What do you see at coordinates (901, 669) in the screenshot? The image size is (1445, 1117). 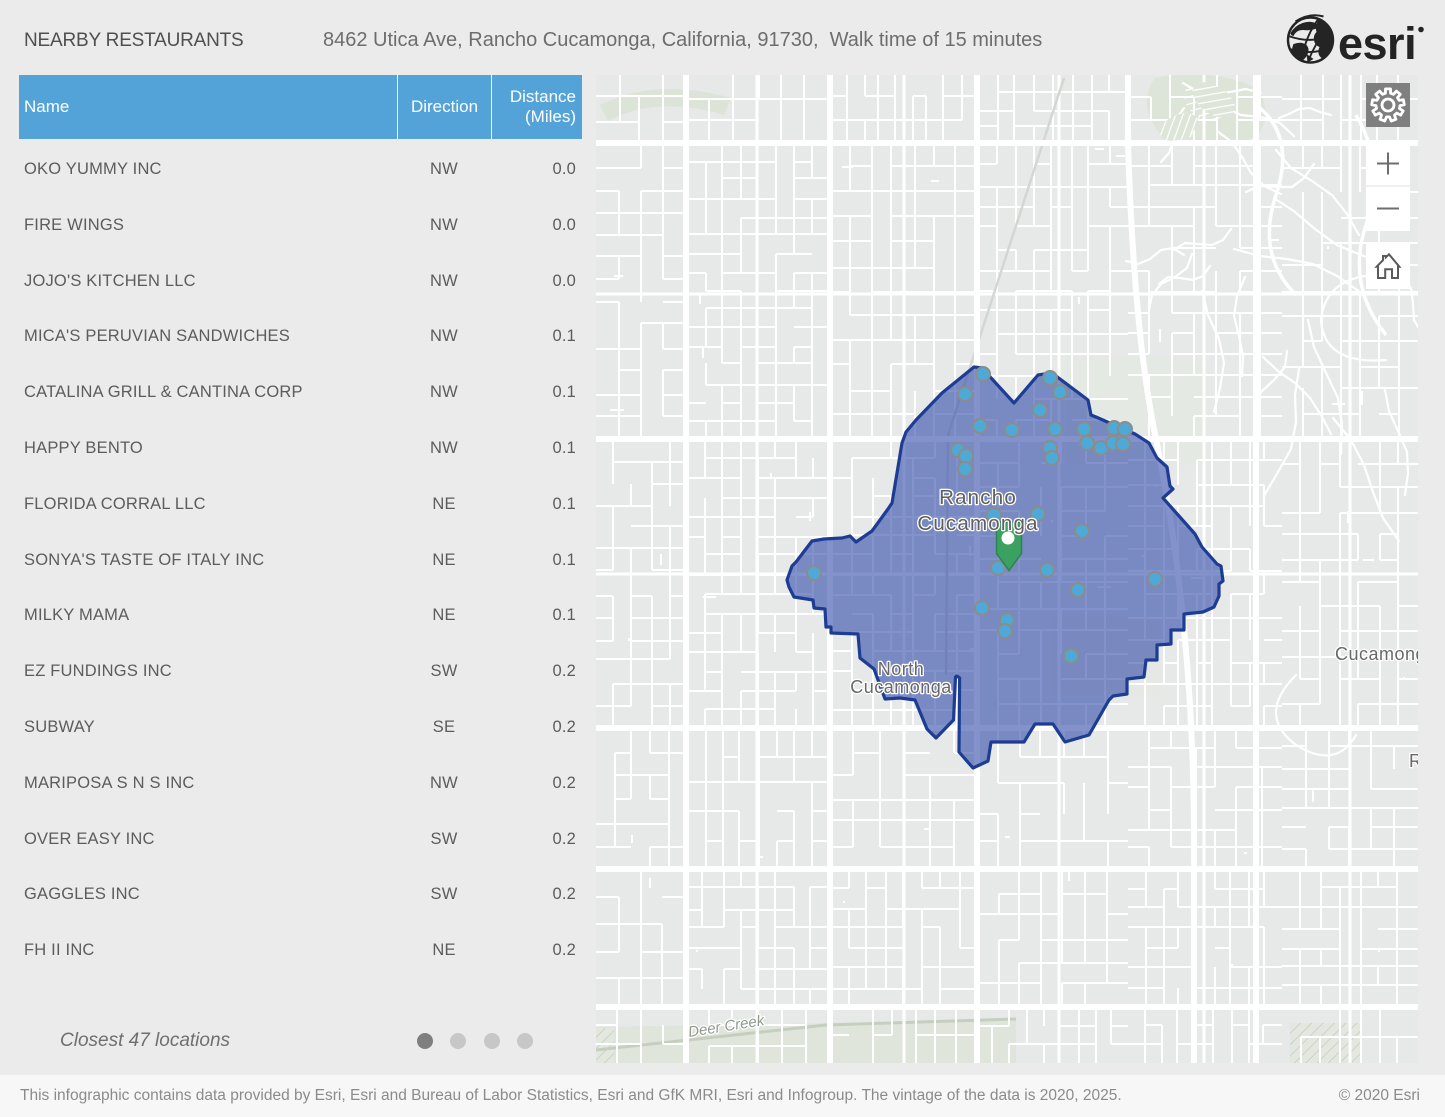 I see `svg-text: North` at bounding box center [901, 669].